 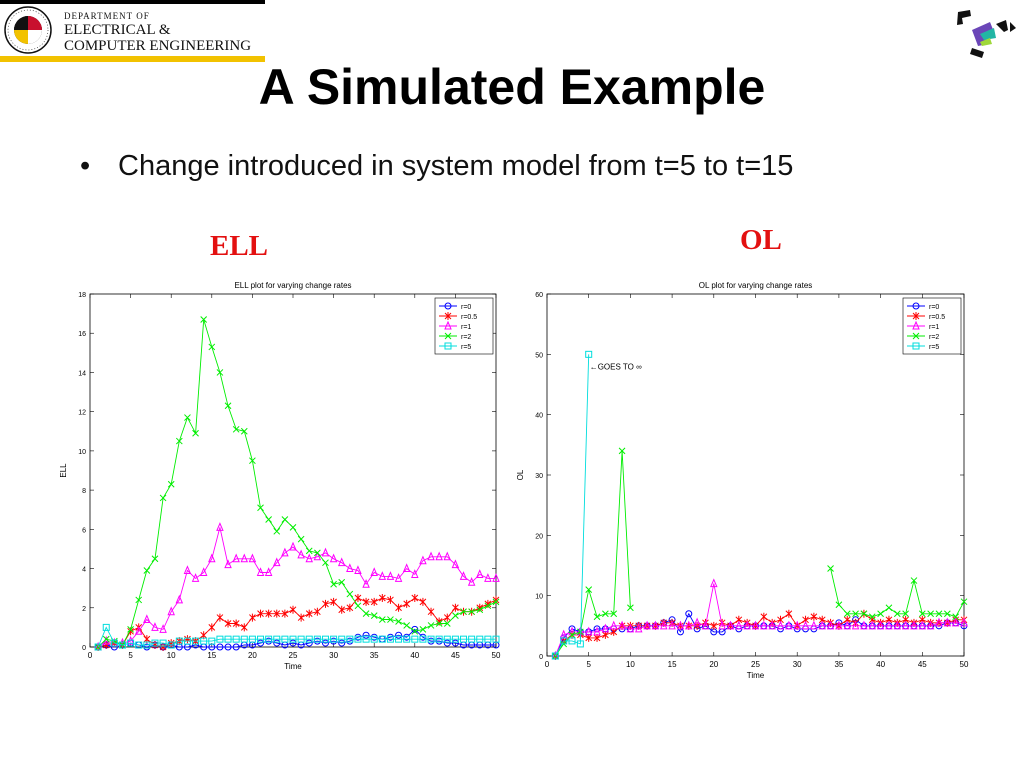 What do you see at coordinates (292, 285) in the screenshot?
I see `ell-chart-title: ELL plot for varying change rates` at bounding box center [292, 285].